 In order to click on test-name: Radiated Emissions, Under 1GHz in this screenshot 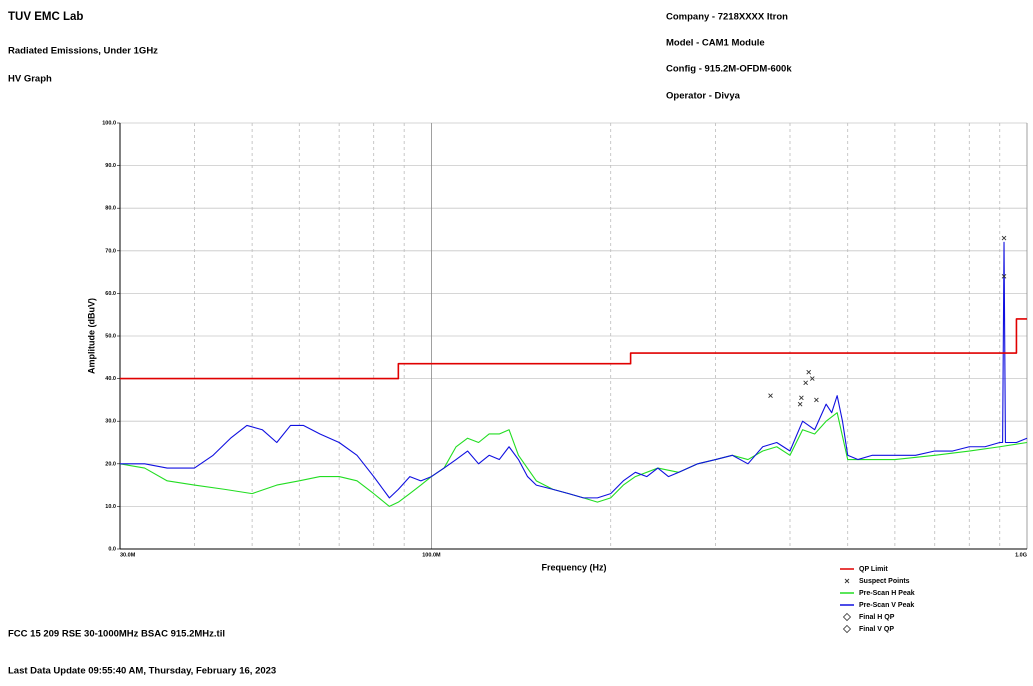, I will do `click(83, 51)`.